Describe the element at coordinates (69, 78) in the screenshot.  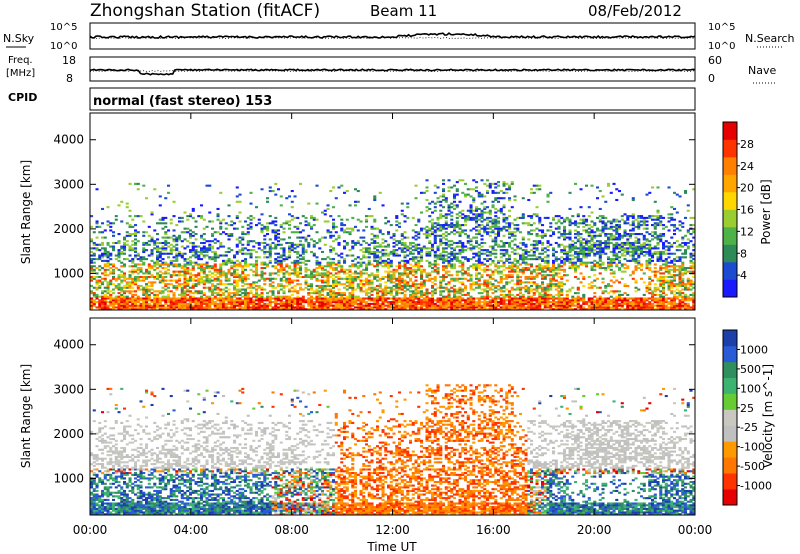
I see `freq-tick-bottom: 8` at that location.